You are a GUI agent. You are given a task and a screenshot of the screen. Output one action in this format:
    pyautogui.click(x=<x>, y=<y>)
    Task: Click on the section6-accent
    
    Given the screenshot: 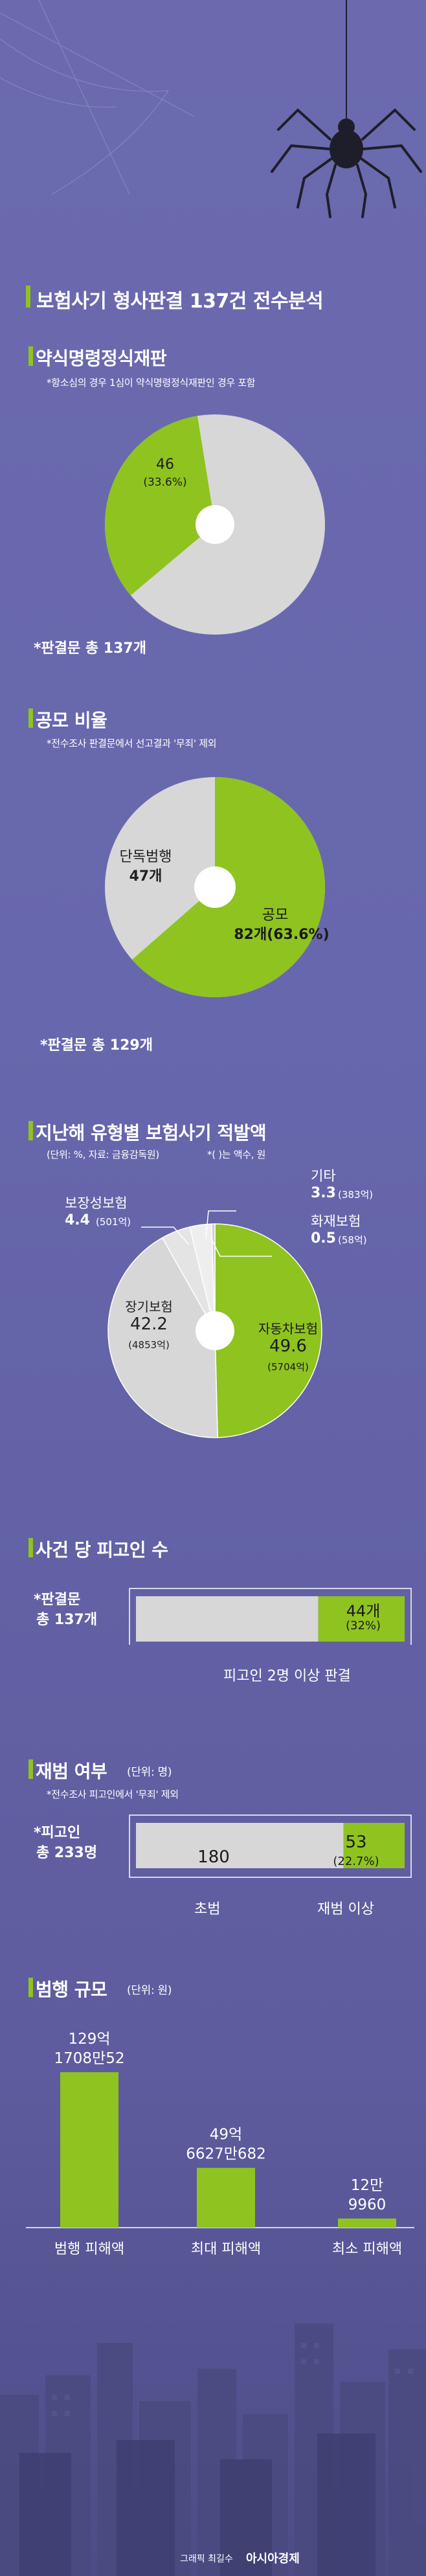 What is the action you would take?
    pyautogui.click(x=30, y=1988)
    